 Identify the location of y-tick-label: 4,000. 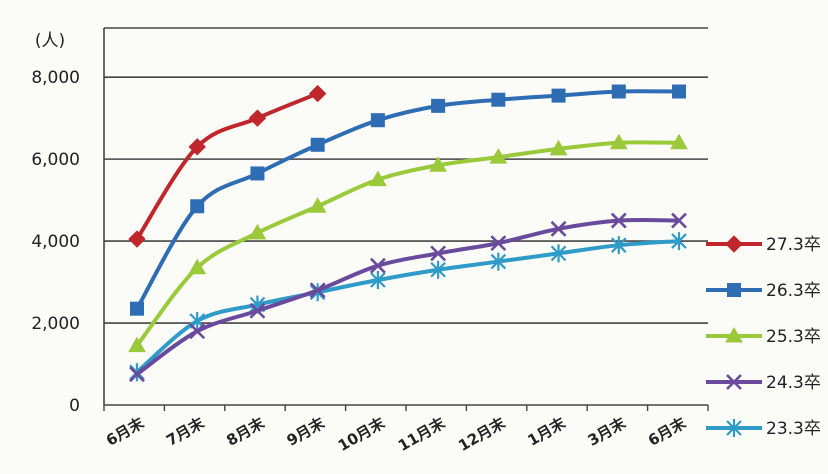
(55, 242).